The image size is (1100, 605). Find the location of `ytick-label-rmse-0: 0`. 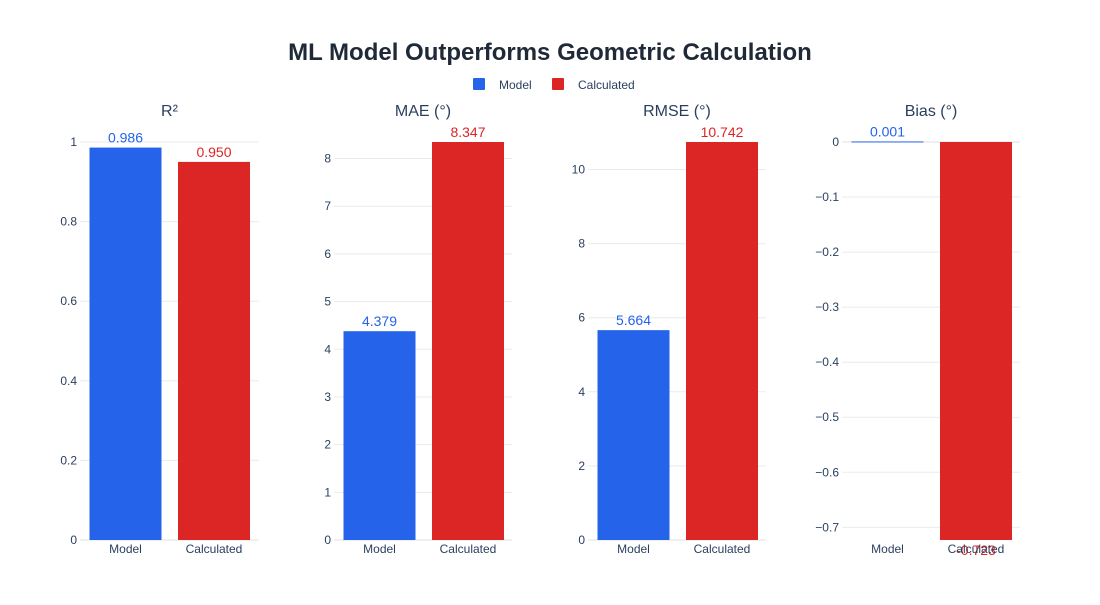

ytick-label-rmse-0: 0 is located at coordinates (581, 540).